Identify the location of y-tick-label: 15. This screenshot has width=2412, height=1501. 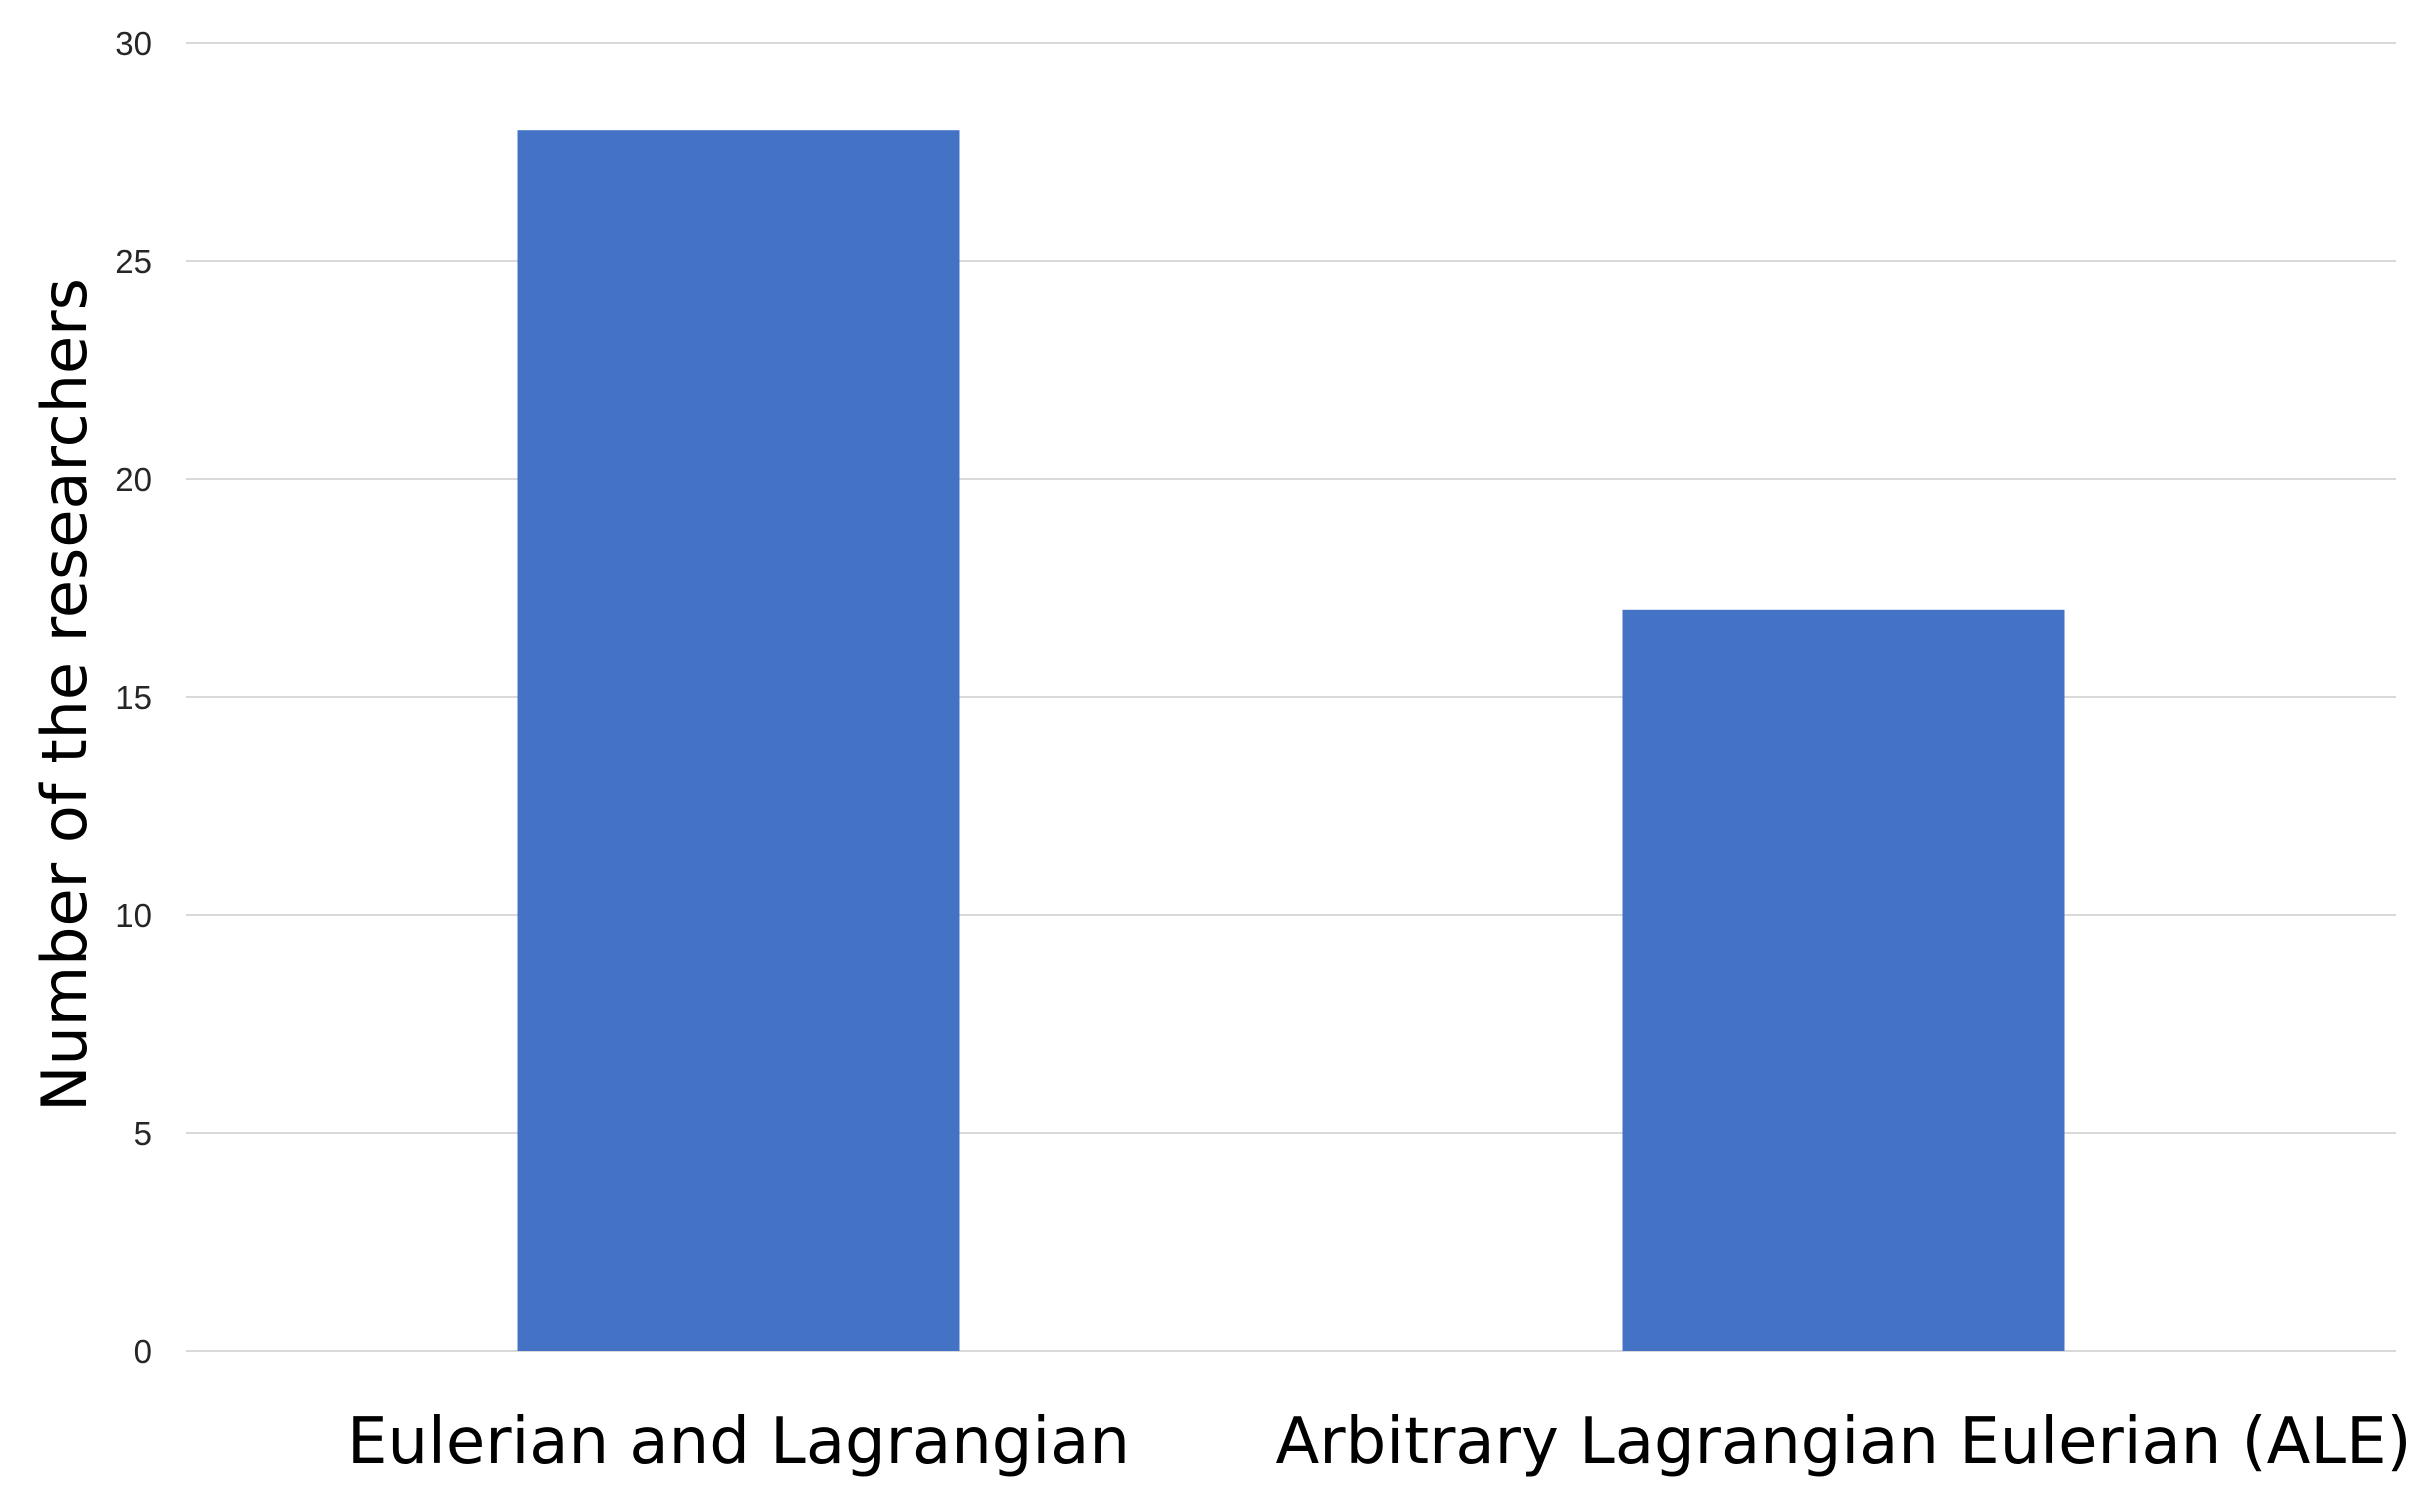
(133, 697).